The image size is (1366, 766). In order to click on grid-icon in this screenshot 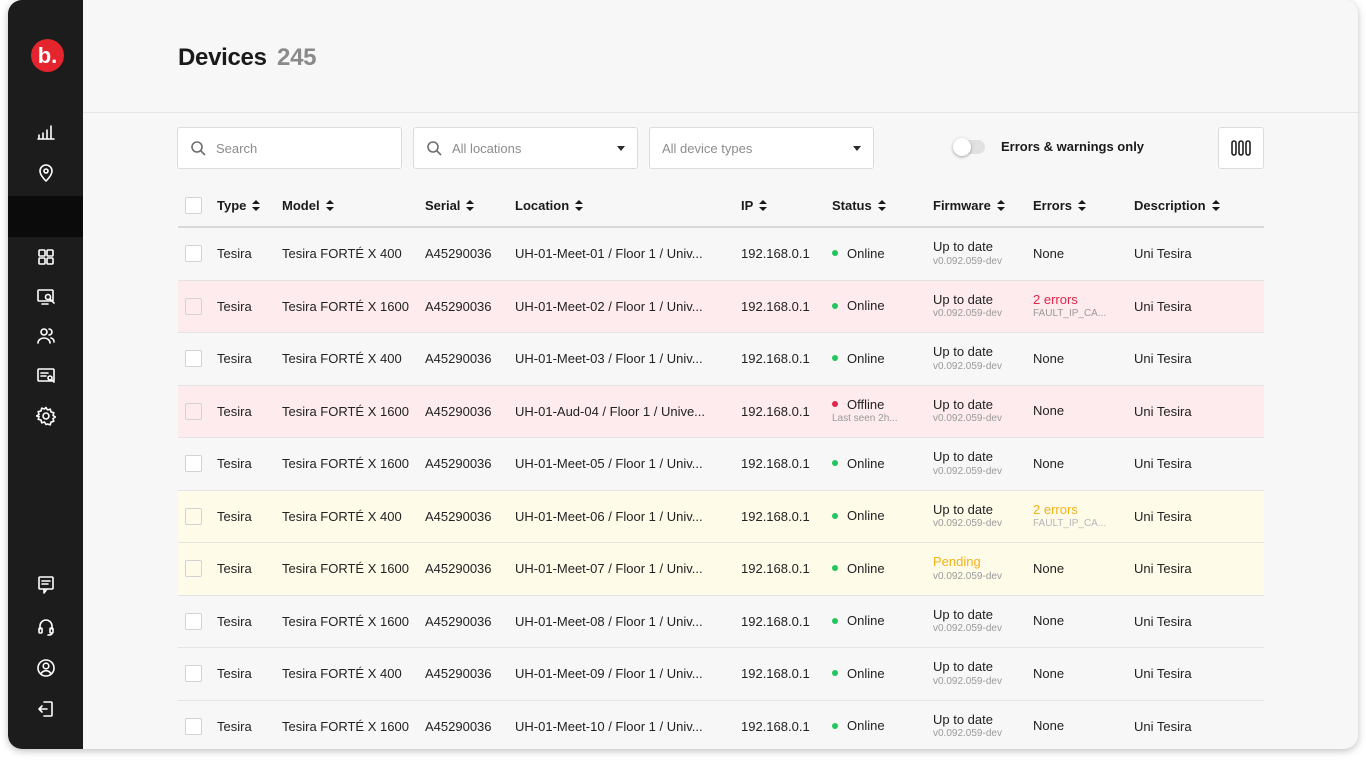, I will do `click(46, 257)`.